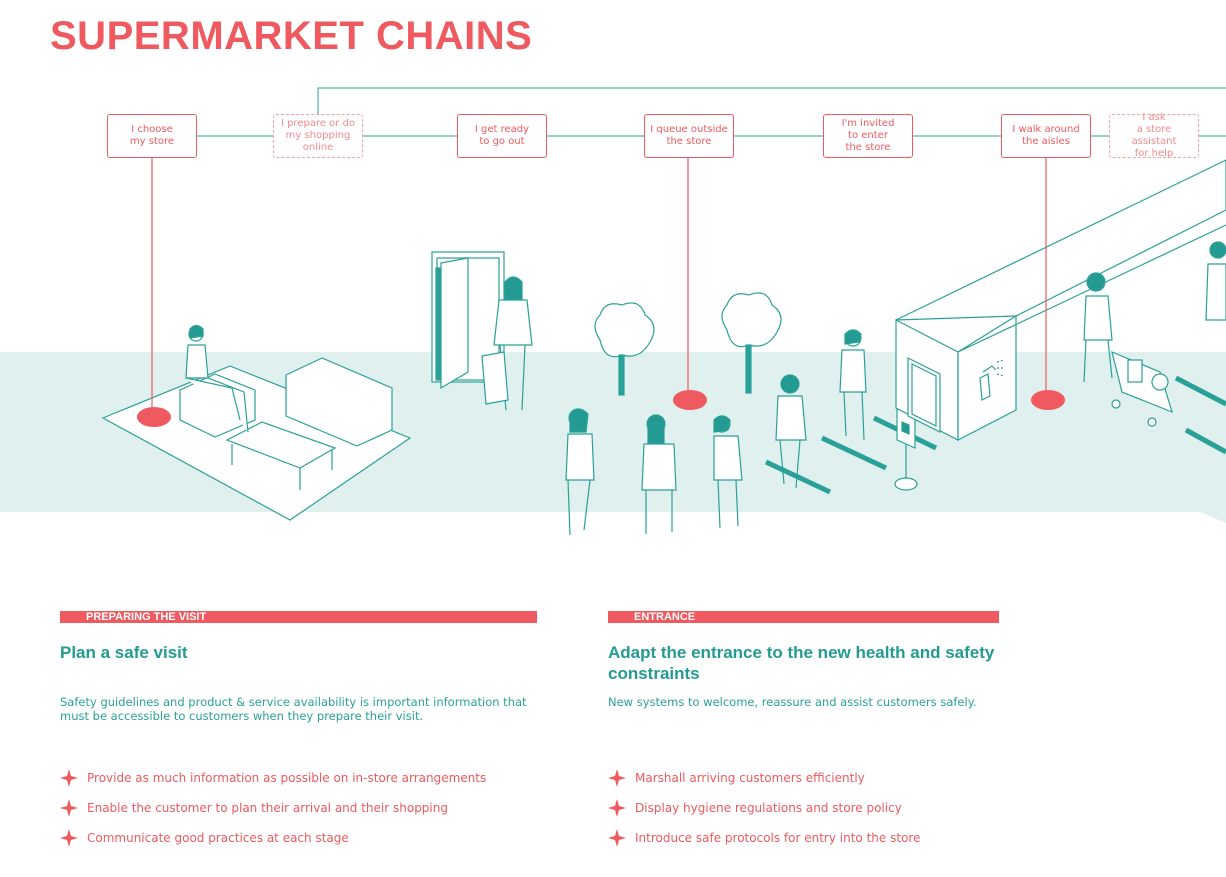 The width and height of the screenshot is (1226, 877). What do you see at coordinates (218, 838) in the screenshot?
I see `bullet-text: Communicate good practices at each stage` at bounding box center [218, 838].